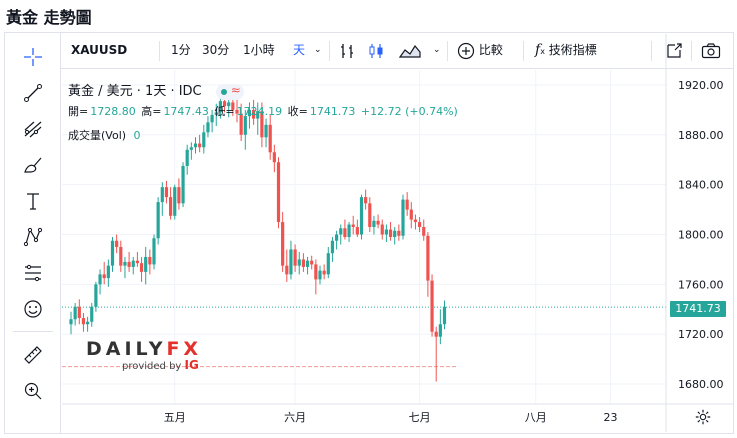  I want to click on close-label: 收=, so click(297, 111).